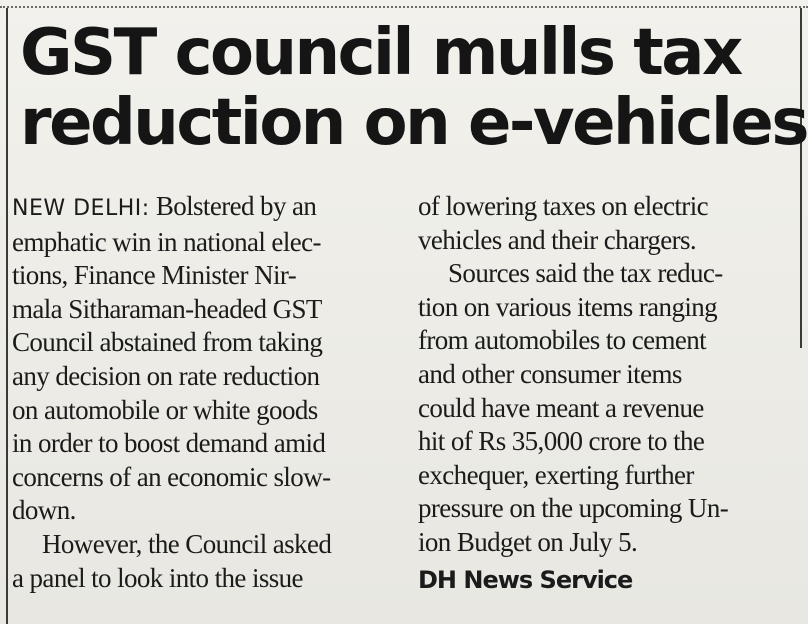 Image resolution: width=808 pixels, height=624 pixels. I want to click on body-line: Council abstained from taking, so click(167, 342).